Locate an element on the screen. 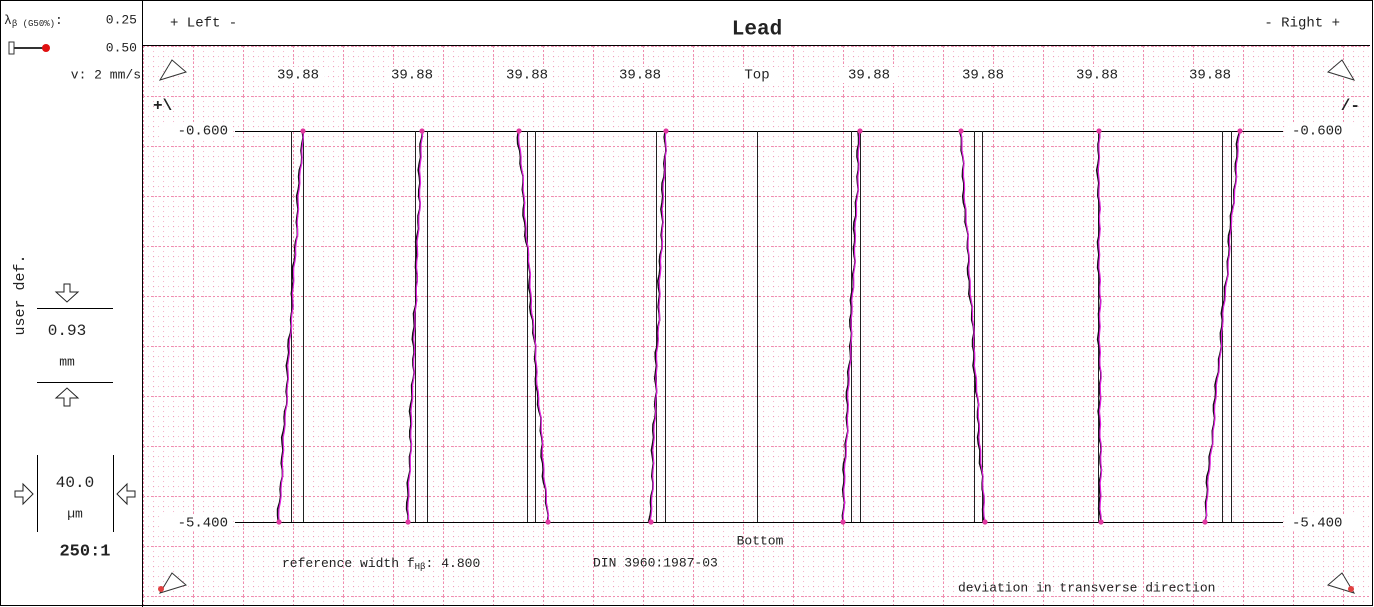 The image size is (1374, 607). arrow-down is located at coordinates (67, 293).